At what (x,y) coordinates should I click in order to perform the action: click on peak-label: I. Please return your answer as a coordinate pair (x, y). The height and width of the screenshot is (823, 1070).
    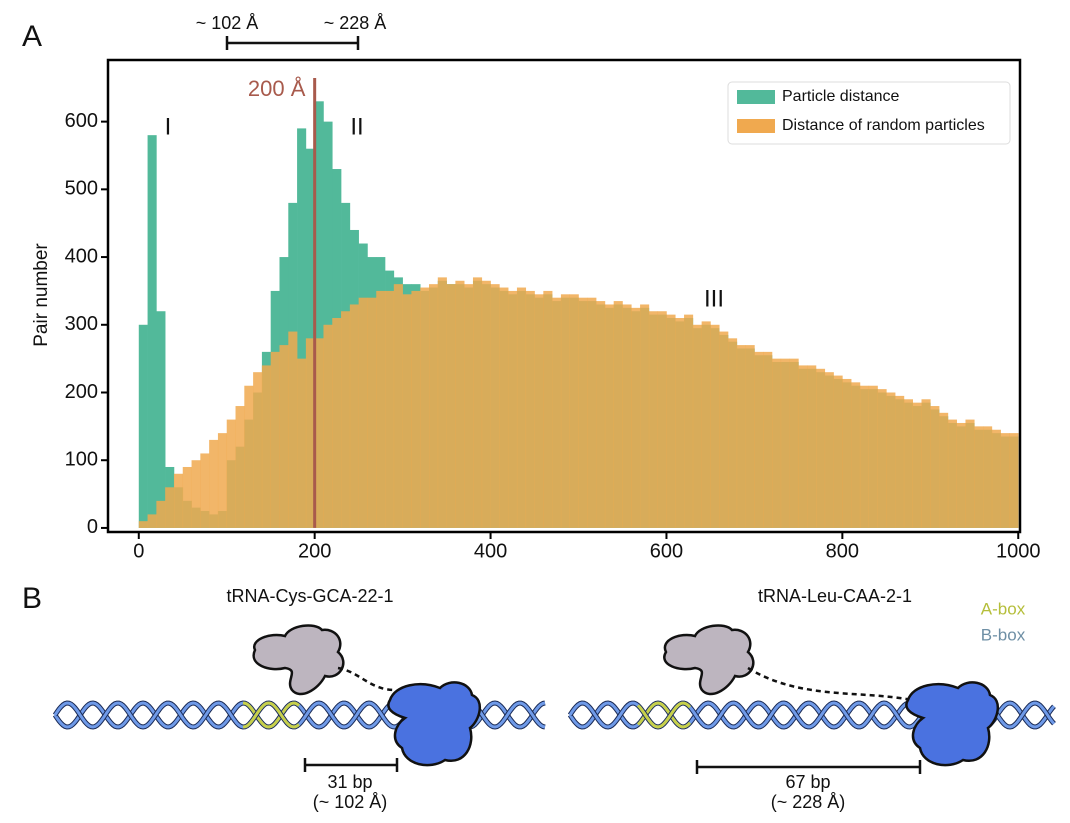
    Looking at the image, I should click on (168, 126).